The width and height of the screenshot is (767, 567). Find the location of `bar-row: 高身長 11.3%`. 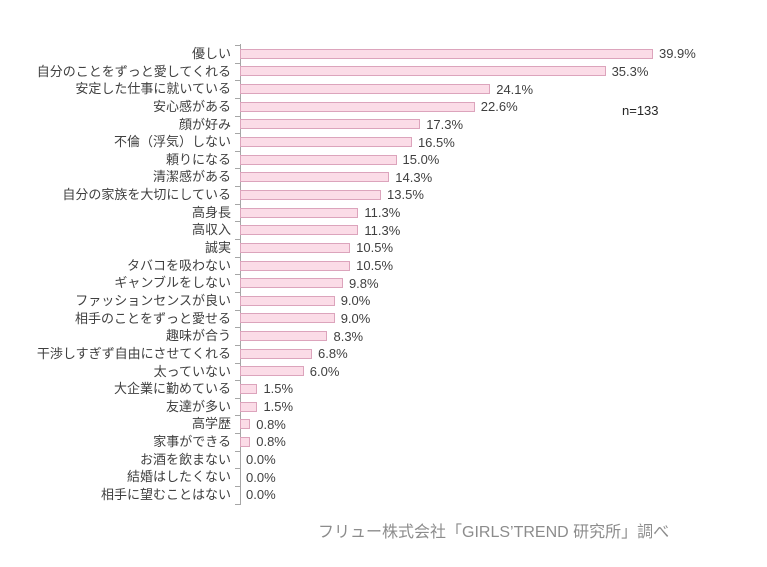

bar-row: 高身長 11.3% is located at coordinates (383, 212).